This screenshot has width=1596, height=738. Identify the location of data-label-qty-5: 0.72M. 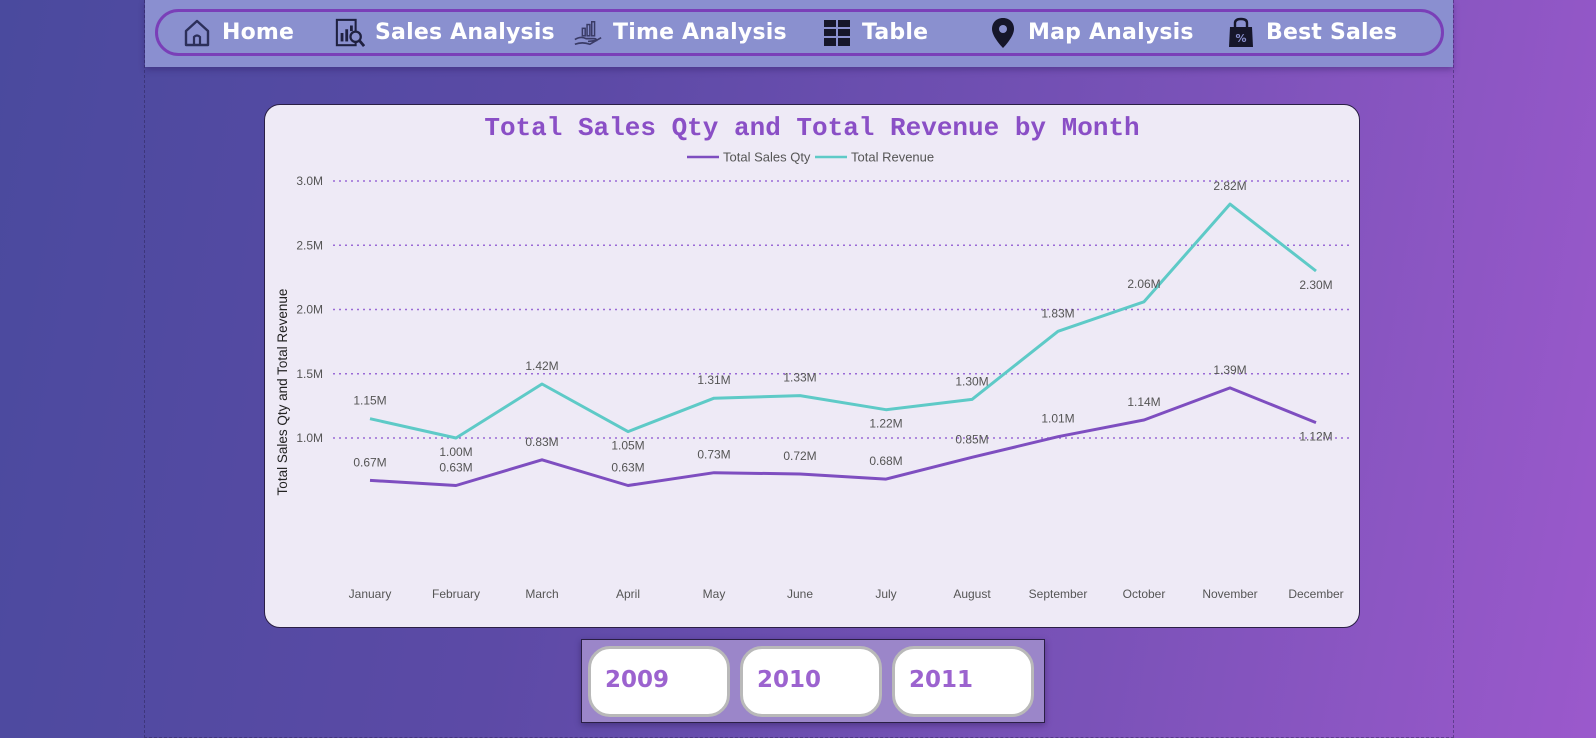
(799, 456).